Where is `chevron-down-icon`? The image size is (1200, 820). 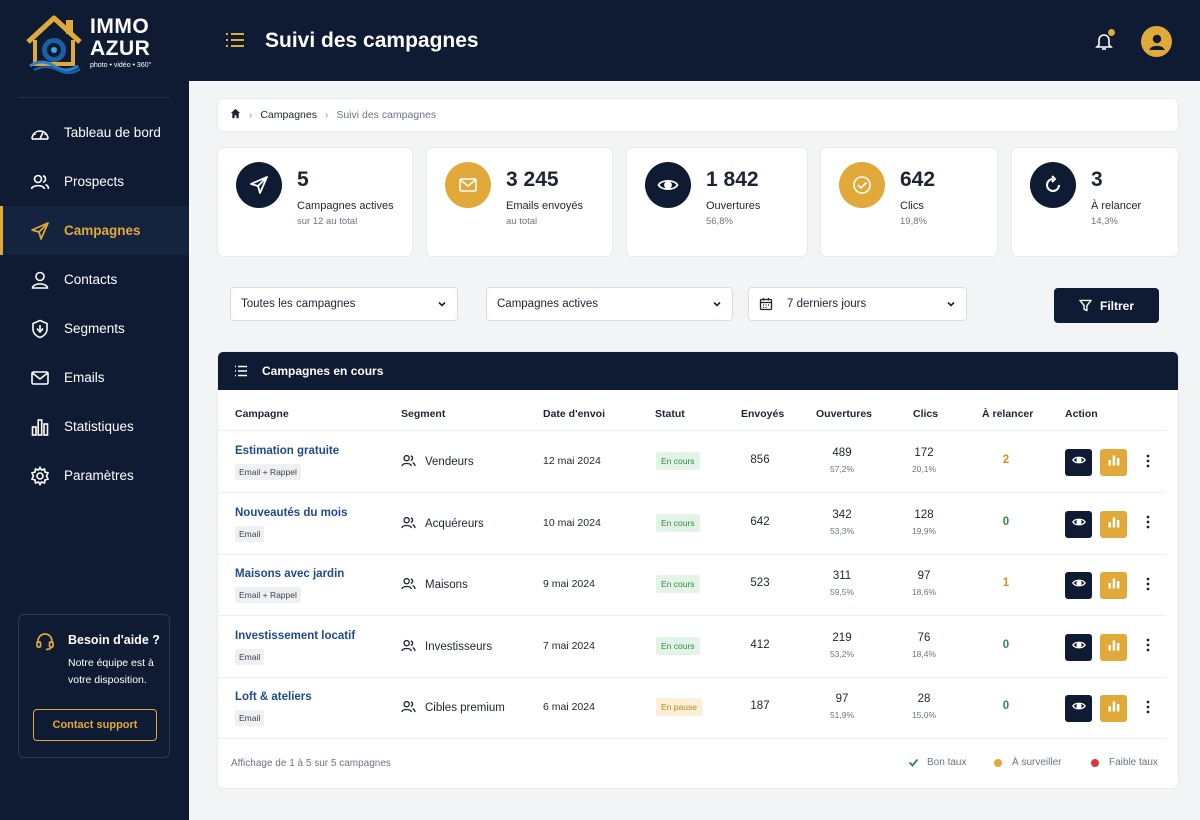
chevron-down-icon is located at coordinates (717, 304).